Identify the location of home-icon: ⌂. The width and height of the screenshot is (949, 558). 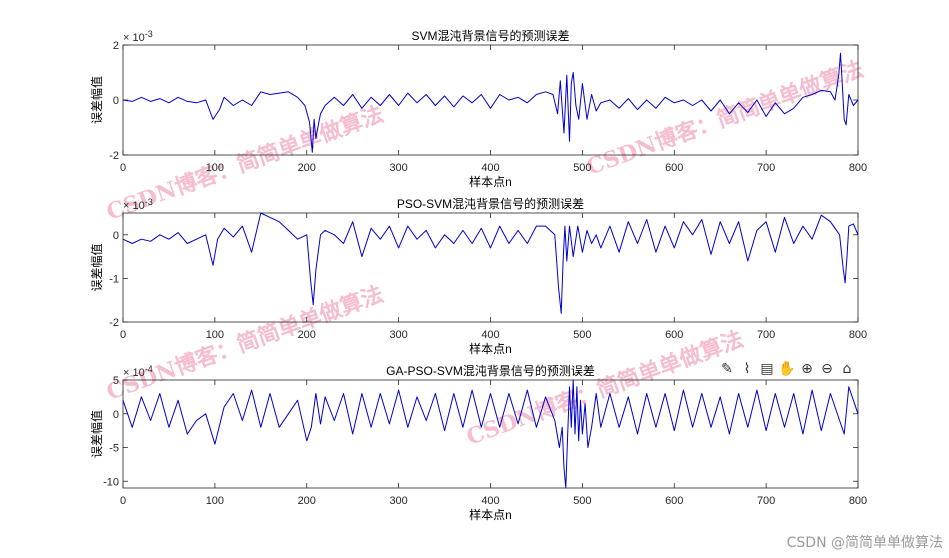
(847, 369).